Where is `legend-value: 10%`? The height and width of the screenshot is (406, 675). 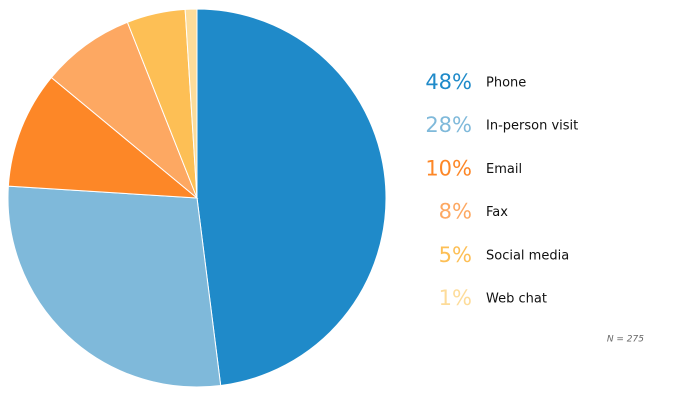
legend-value: 10% is located at coordinates (448, 168).